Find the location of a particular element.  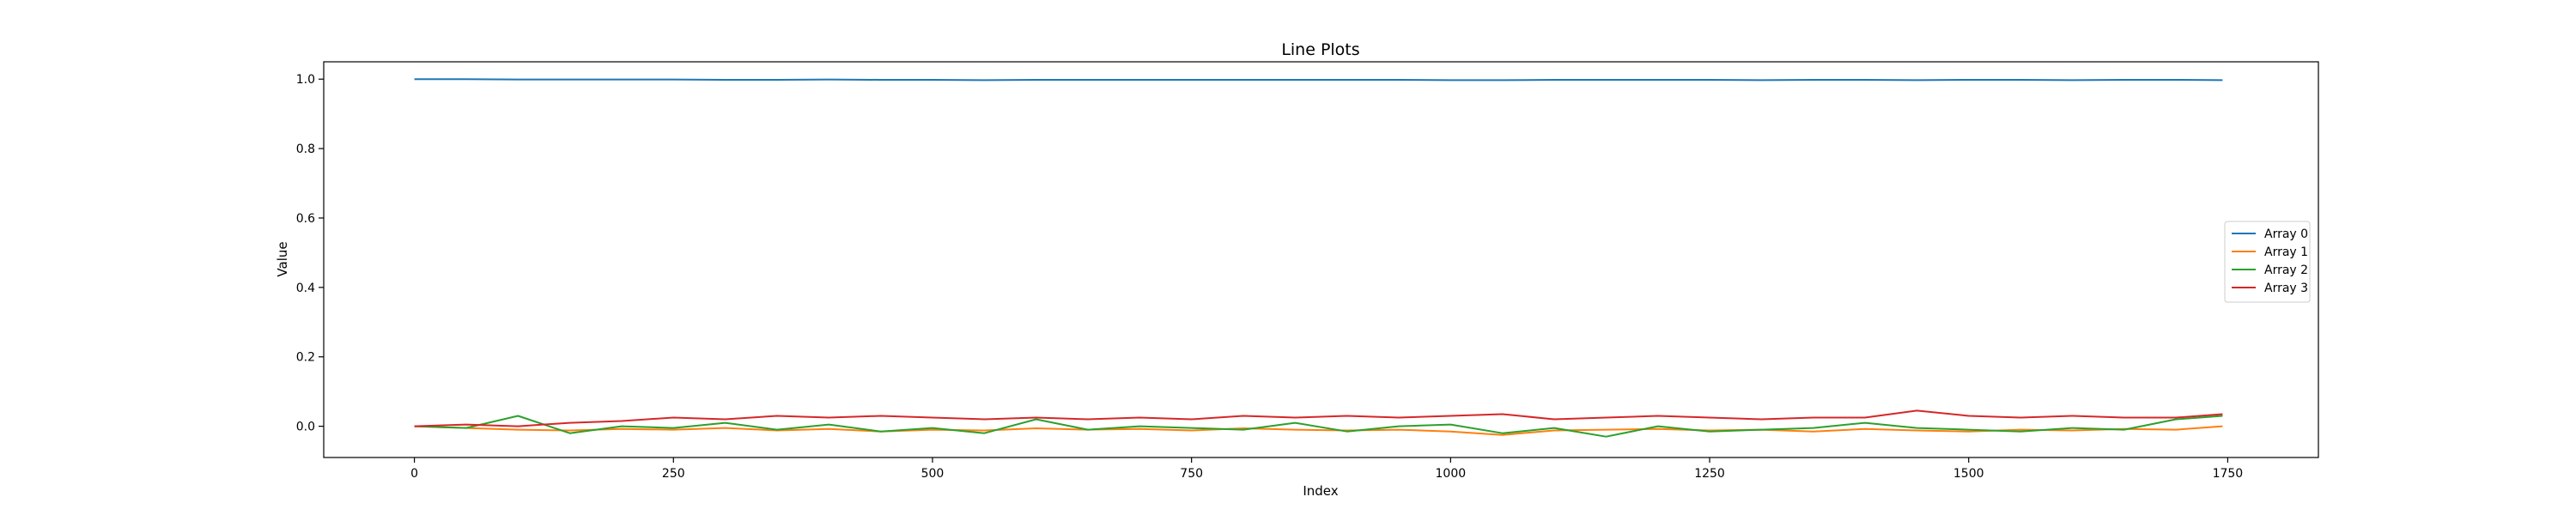

x-tick-label: 250 is located at coordinates (673, 474).